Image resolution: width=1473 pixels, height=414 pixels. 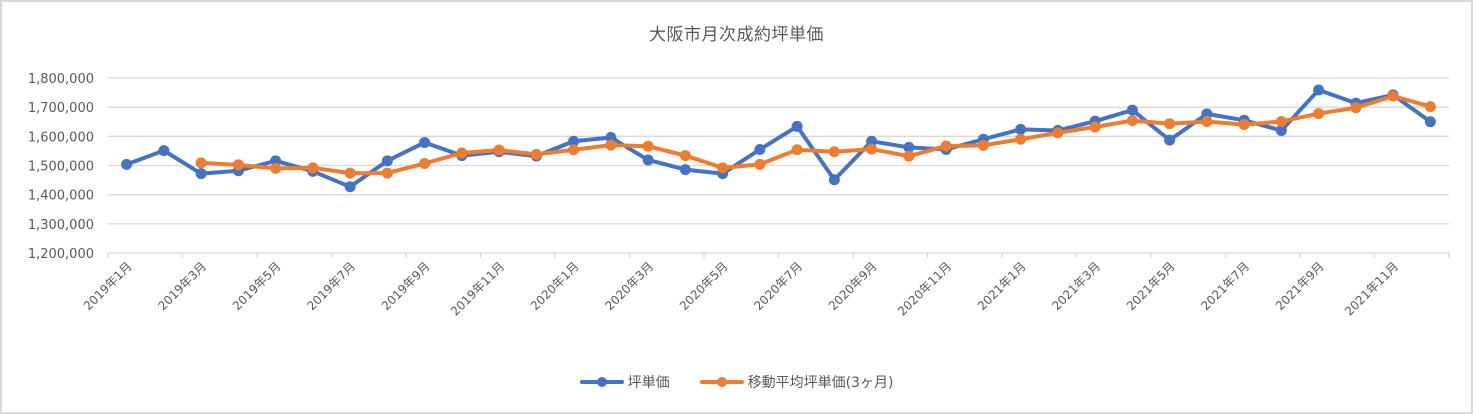 What do you see at coordinates (601, 382) in the screenshot?
I see `blue-line-marker-icon` at bounding box center [601, 382].